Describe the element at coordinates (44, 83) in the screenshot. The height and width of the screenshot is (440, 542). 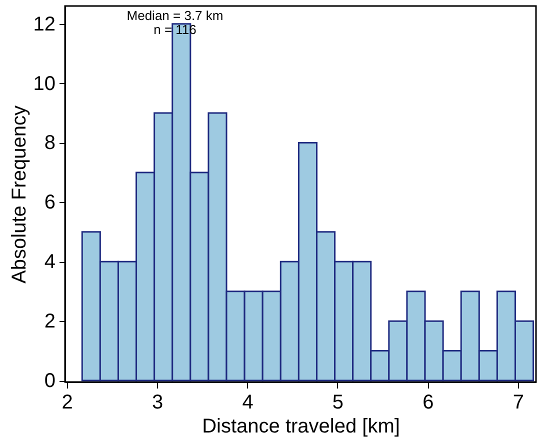
I see `y-tick-label: 10` at that location.